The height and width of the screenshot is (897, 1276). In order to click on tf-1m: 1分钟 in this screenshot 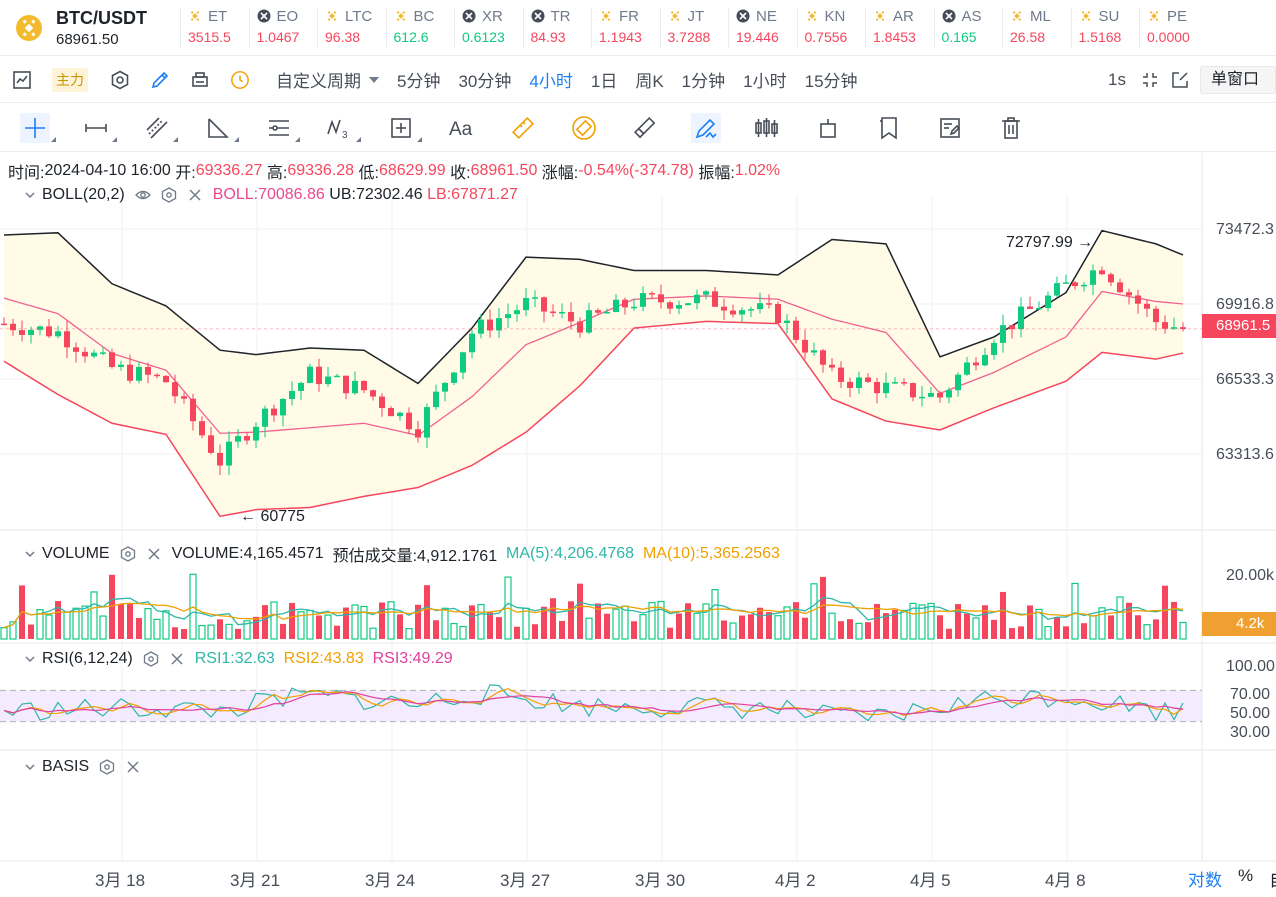, I will do `click(703, 81)`.